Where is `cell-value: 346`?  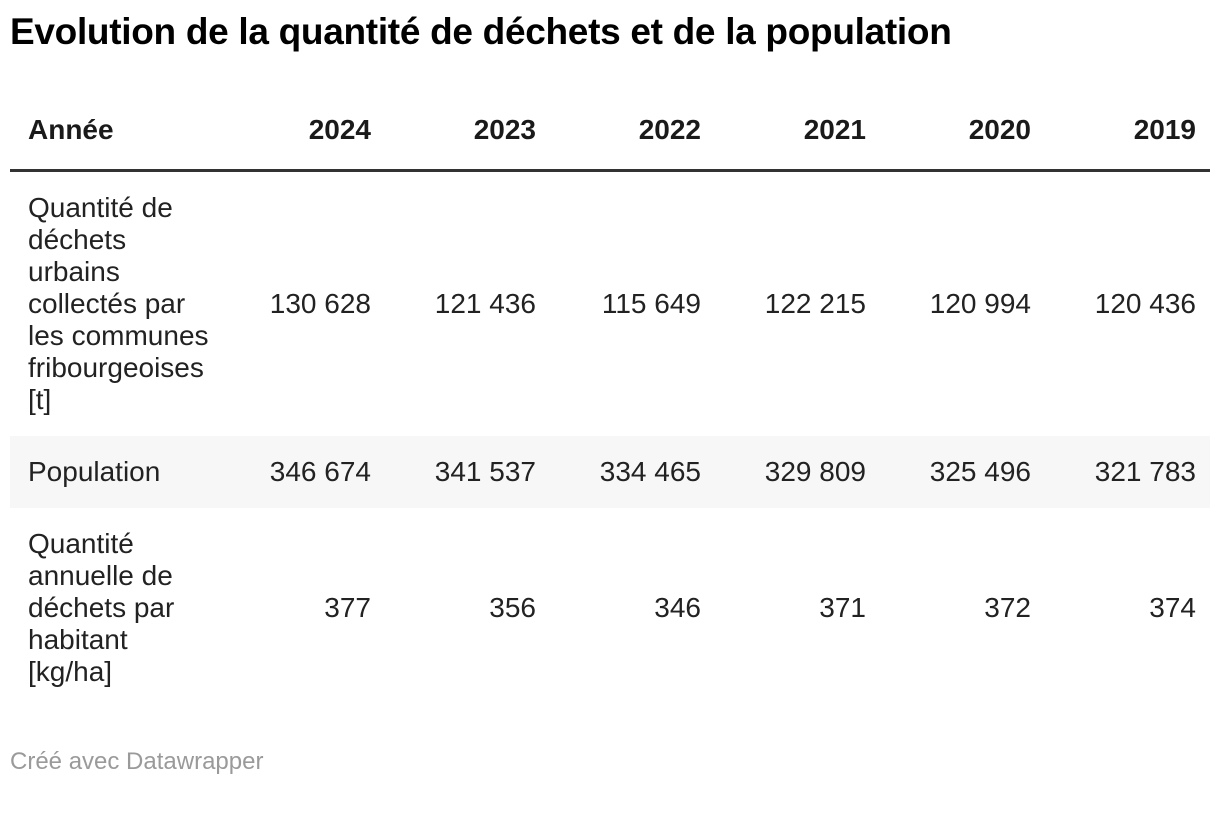
cell-value: 346 is located at coordinates (677, 607).